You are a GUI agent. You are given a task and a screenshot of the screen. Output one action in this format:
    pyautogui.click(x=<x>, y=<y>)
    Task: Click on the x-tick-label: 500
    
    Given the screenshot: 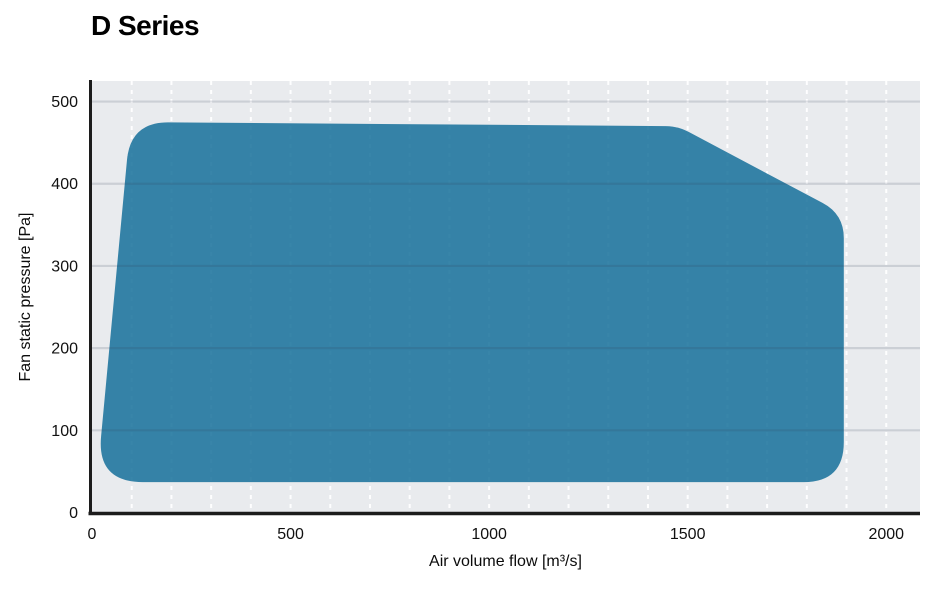 What is the action you would take?
    pyautogui.click(x=290, y=534)
    